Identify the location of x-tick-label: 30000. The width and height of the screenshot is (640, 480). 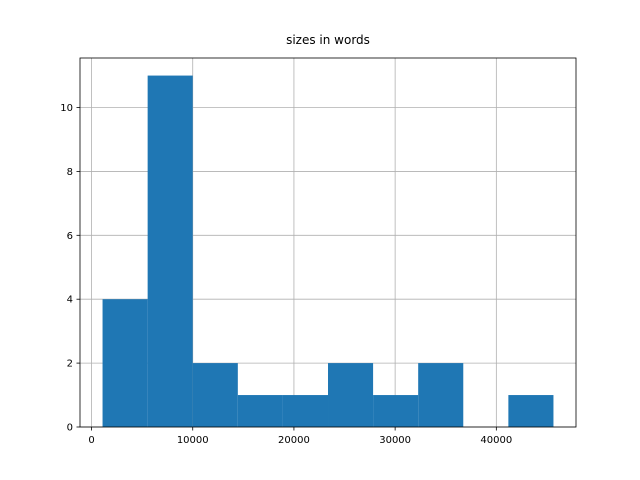
(395, 440).